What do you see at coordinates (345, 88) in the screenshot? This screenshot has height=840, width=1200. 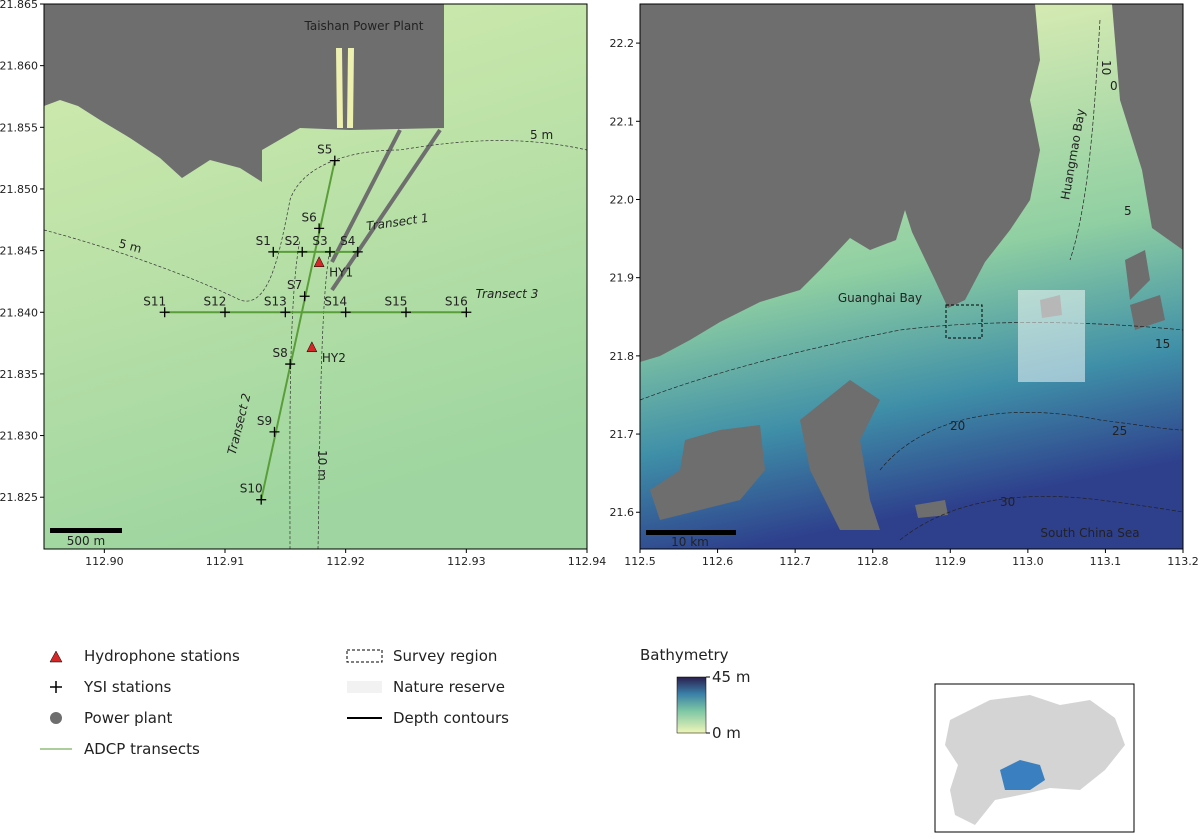 I see `channel` at bounding box center [345, 88].